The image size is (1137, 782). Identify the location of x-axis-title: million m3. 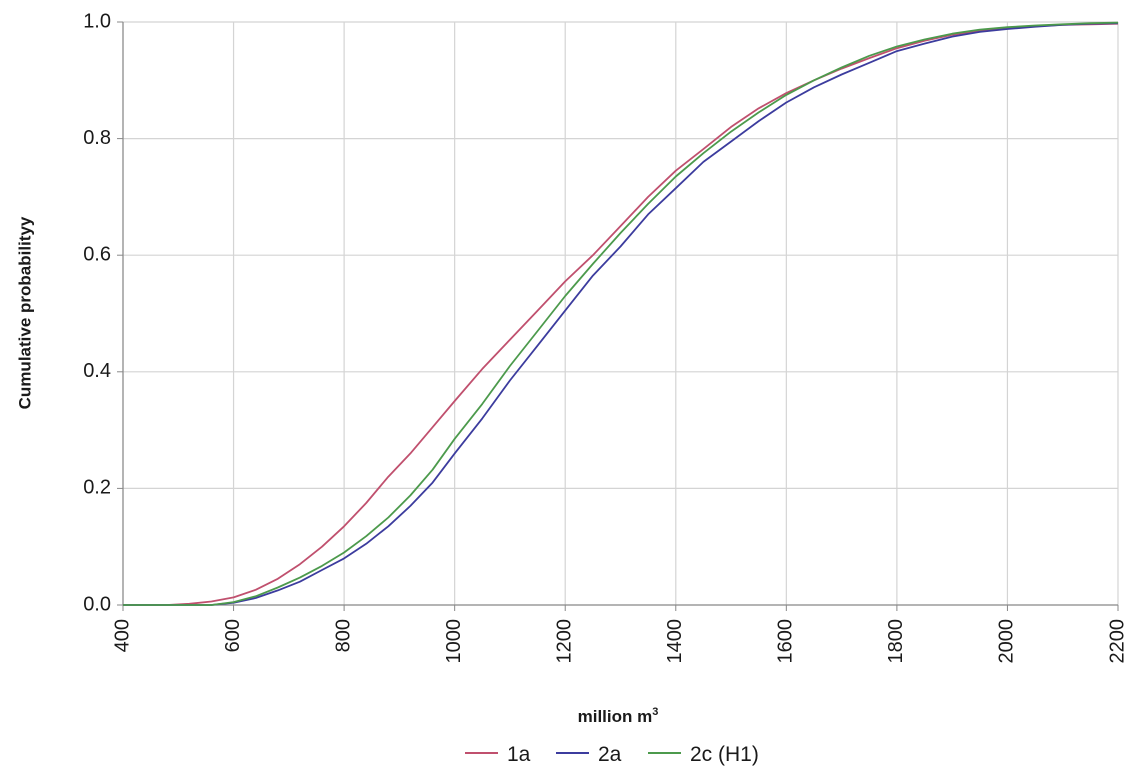
(618, 716).